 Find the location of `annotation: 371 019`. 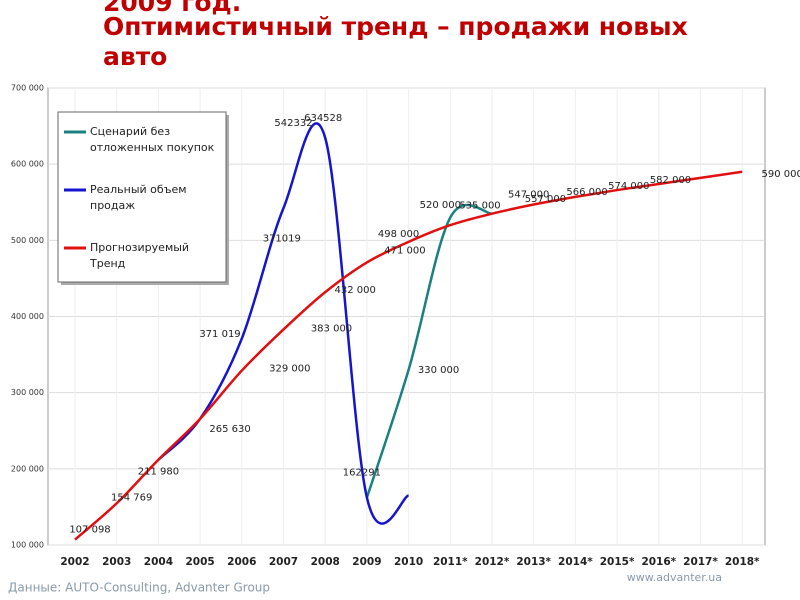

annotation: 371 019 is located at coordinates (219, 334).